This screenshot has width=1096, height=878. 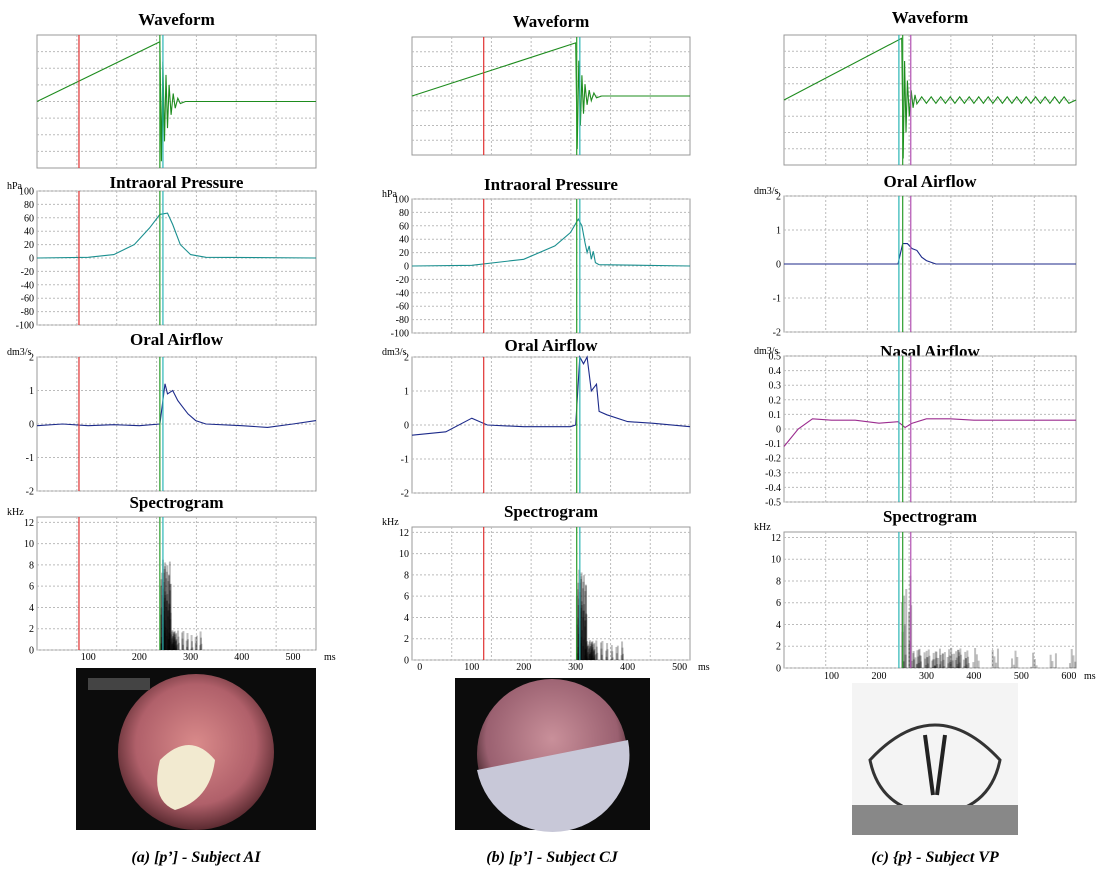 I want to click on y-tick-label: -0.3, so click(x=773, y=473).